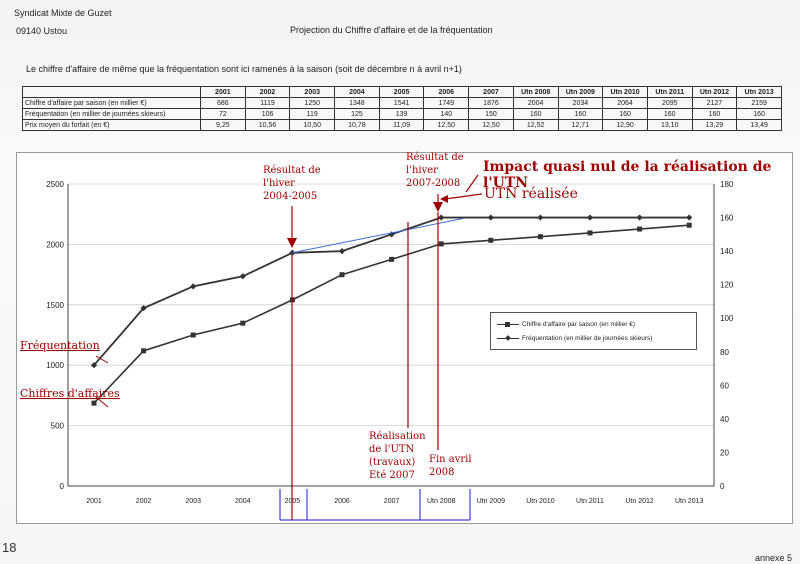 This screenshot has height=564, width=800. What do you see at coordinates (472, 183) in the screenshot?
I see `arrow-impact-shaft` at bounding box center [472, 183].